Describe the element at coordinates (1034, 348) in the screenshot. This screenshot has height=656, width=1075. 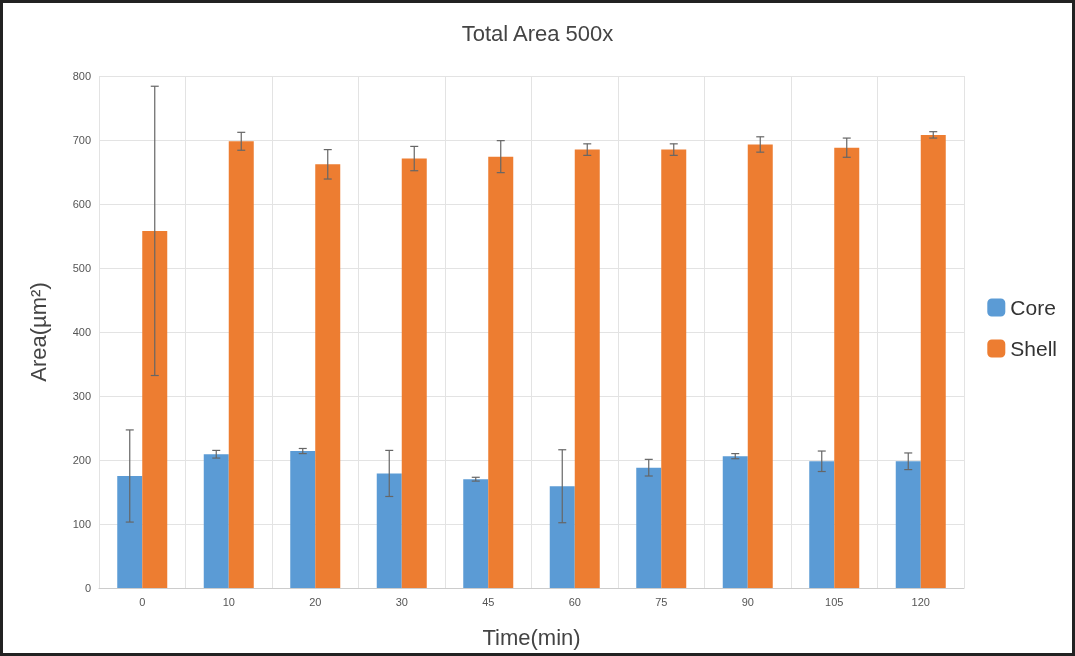
I see `legend-label: Shell` at that location.